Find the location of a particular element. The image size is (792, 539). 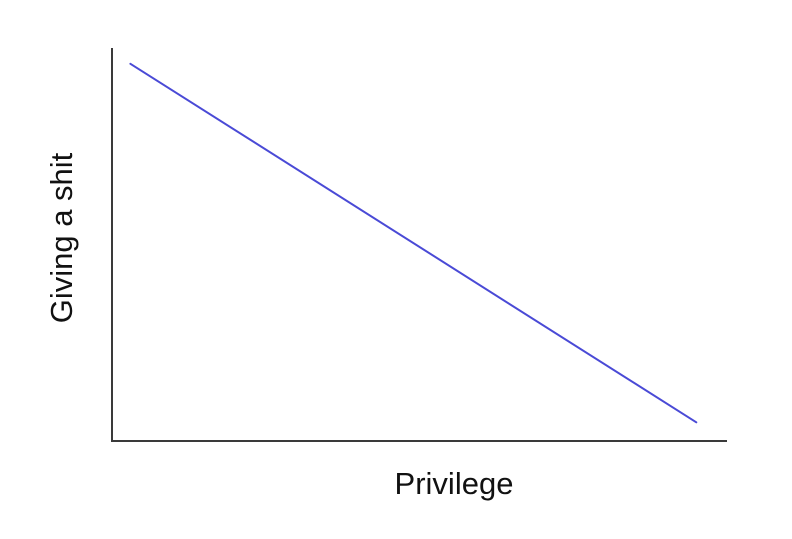

x-axis-label: Privilege is located at coordinates (454, 483).